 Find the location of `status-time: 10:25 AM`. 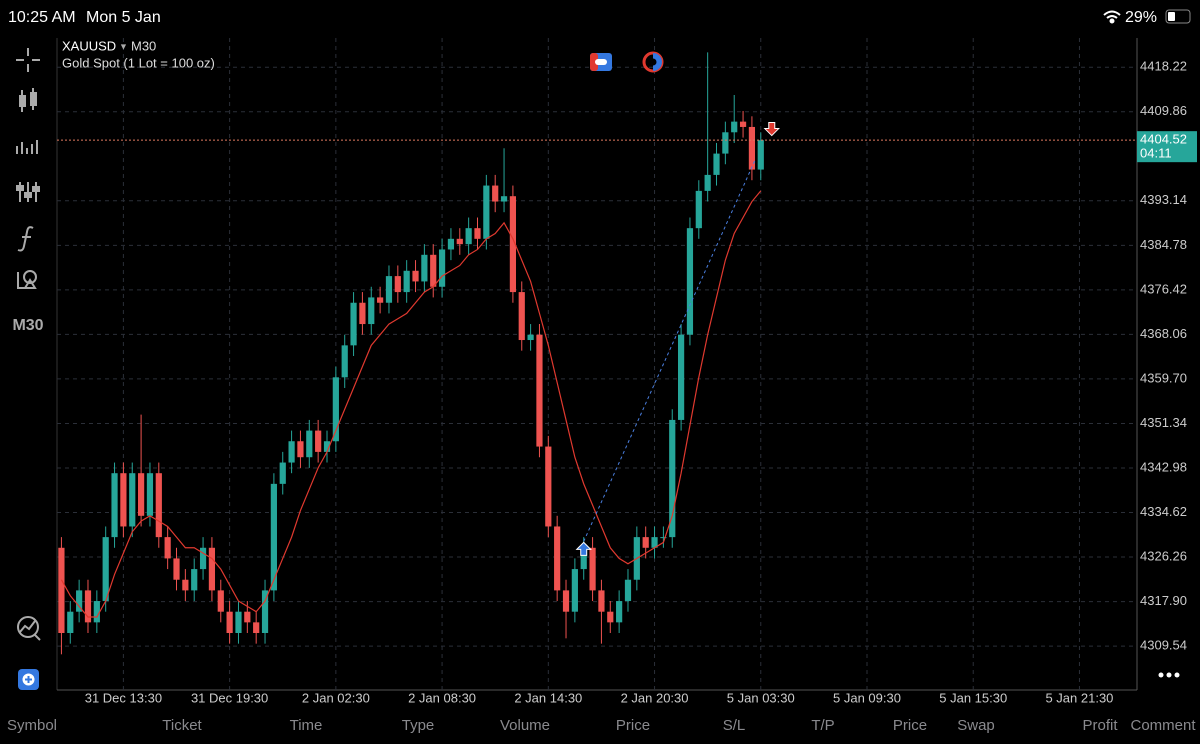

status-time: 10:25 AM is located at coordinates (42, 17).